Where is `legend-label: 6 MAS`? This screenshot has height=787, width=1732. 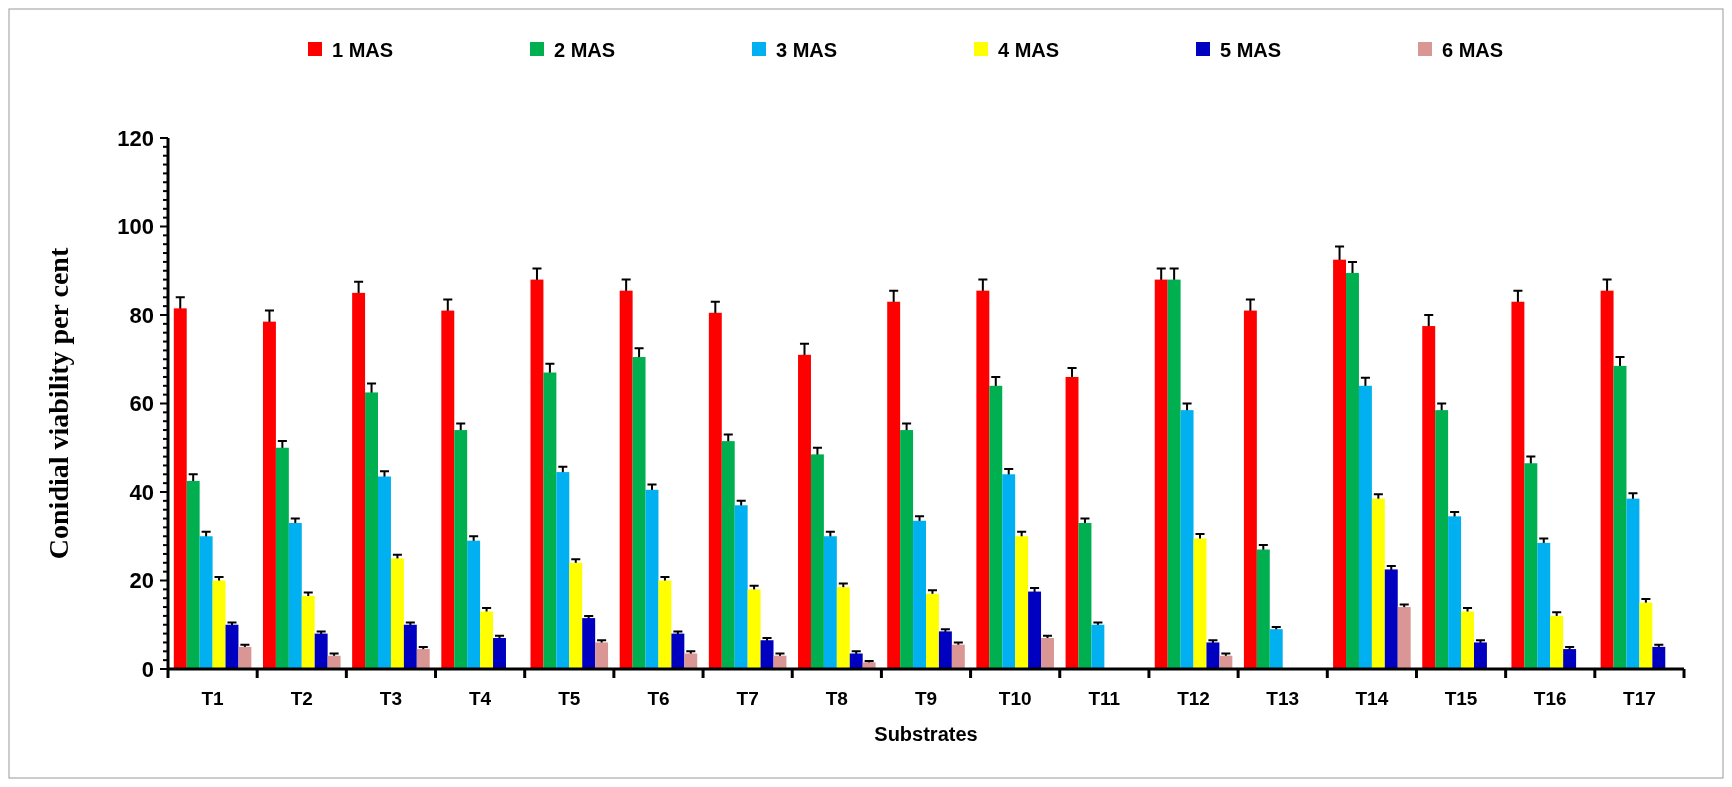
legend-label: 6 MAS is located at coordinates (1473, 50).